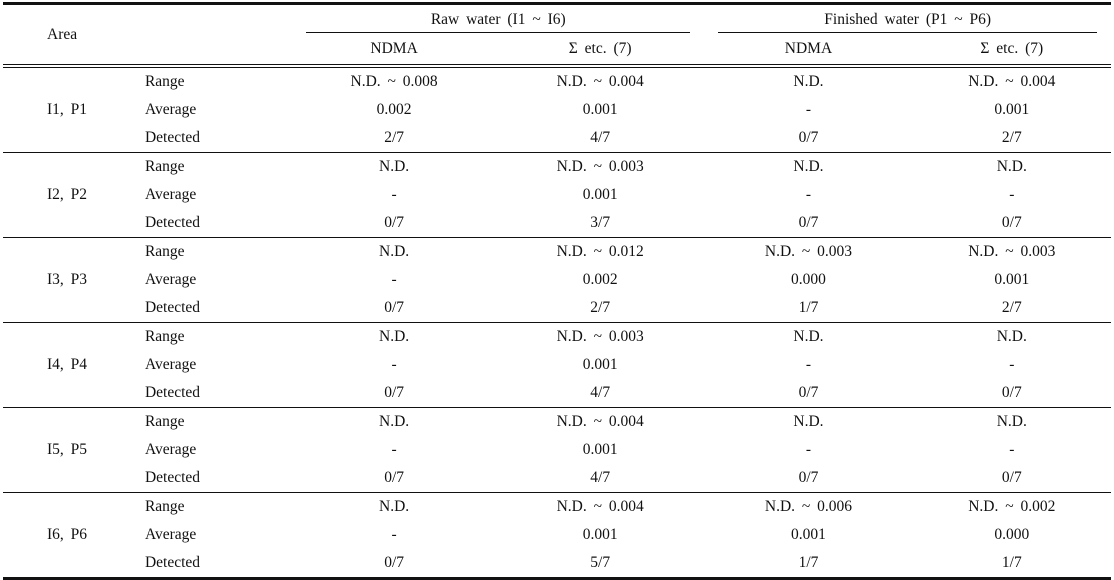 The image size is (1114, 580). I want to click on table-row: Average - 0.002 0.000 0.001, so click(557, 280).